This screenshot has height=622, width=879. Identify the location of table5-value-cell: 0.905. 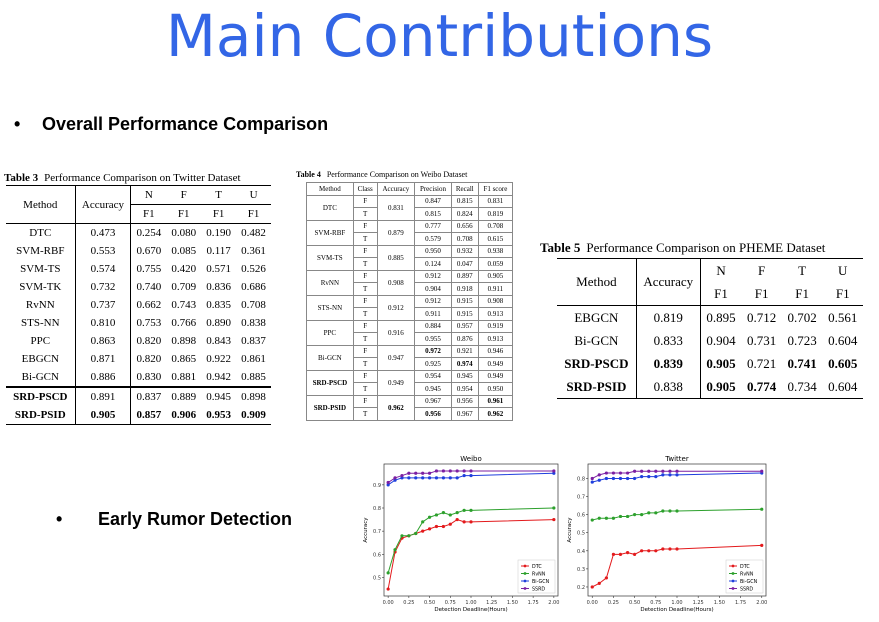
(721, 363).